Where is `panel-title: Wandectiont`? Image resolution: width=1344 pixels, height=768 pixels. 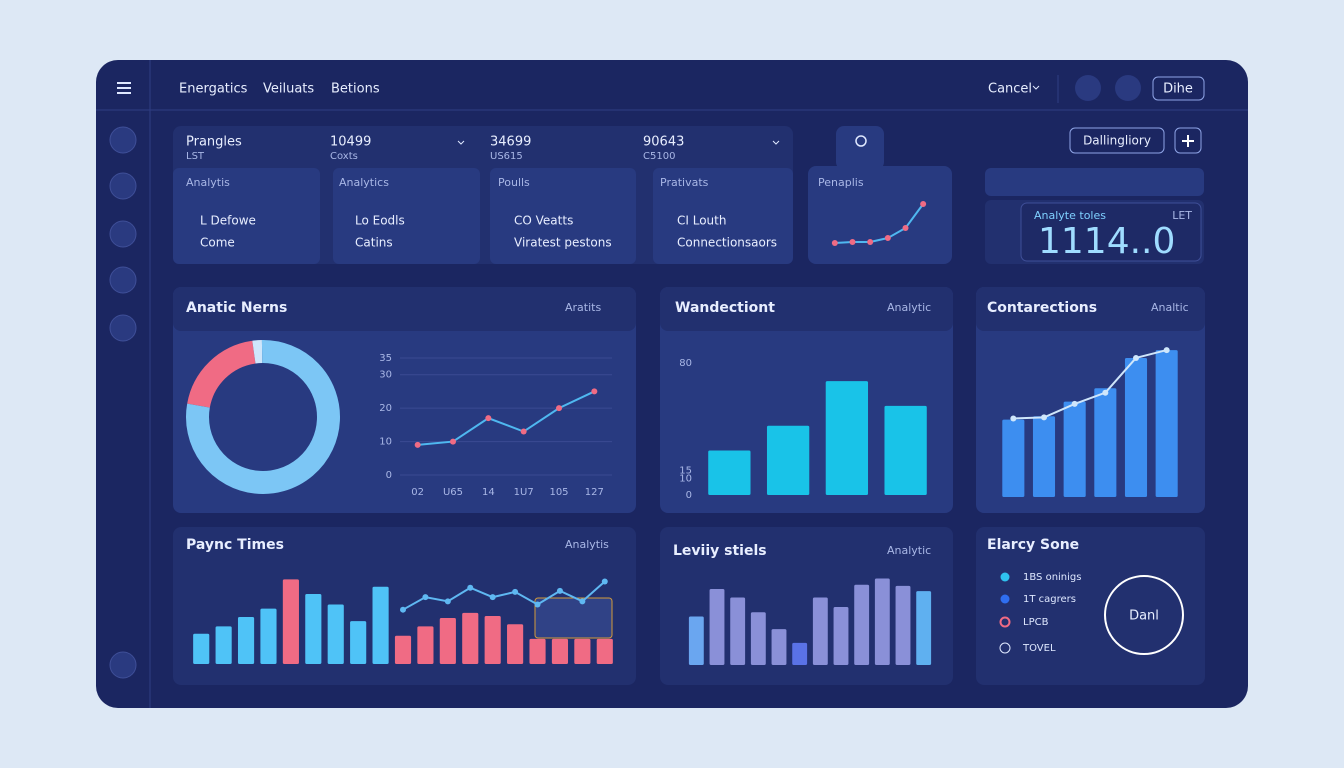
panel-title: Wandectiont is located at coordinates (725, 308).